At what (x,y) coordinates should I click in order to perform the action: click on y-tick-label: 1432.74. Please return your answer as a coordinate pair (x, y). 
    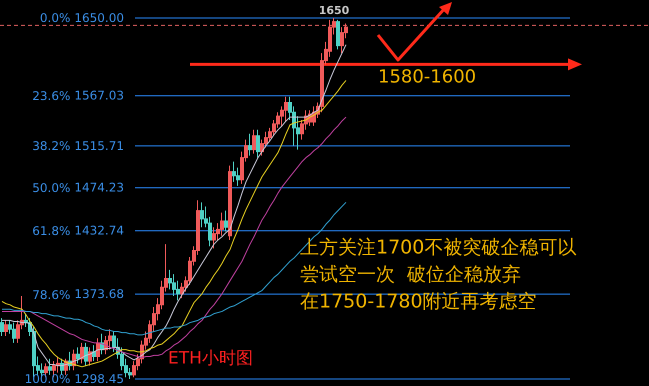
    Looking at the image, I should click on (99, 231).